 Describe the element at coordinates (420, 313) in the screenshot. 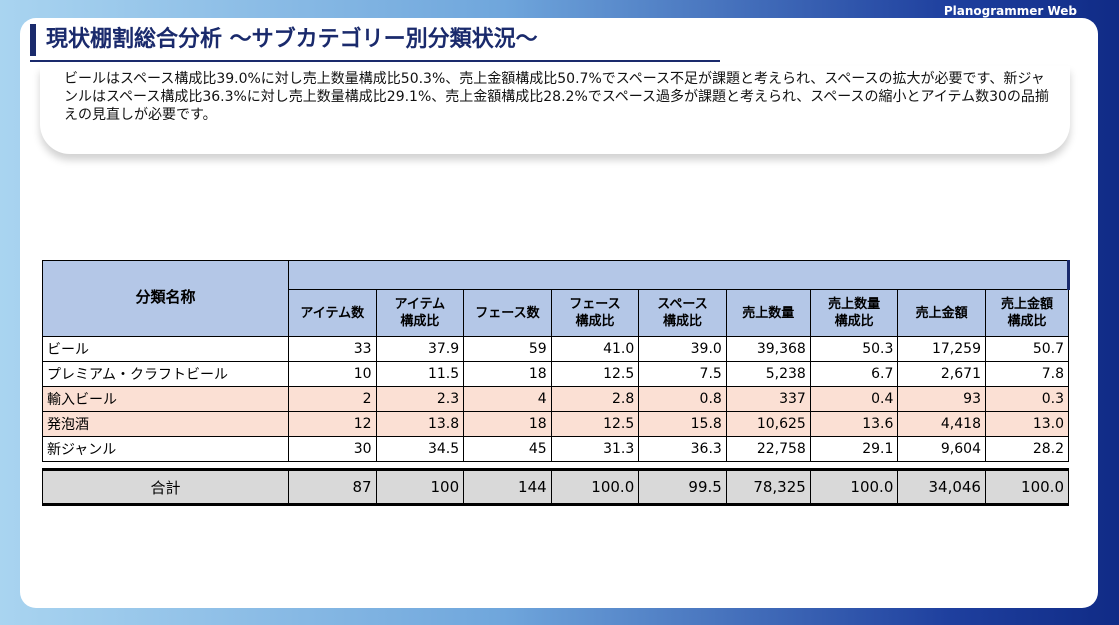

I see `column-header: アイテム 構成比` at that location.